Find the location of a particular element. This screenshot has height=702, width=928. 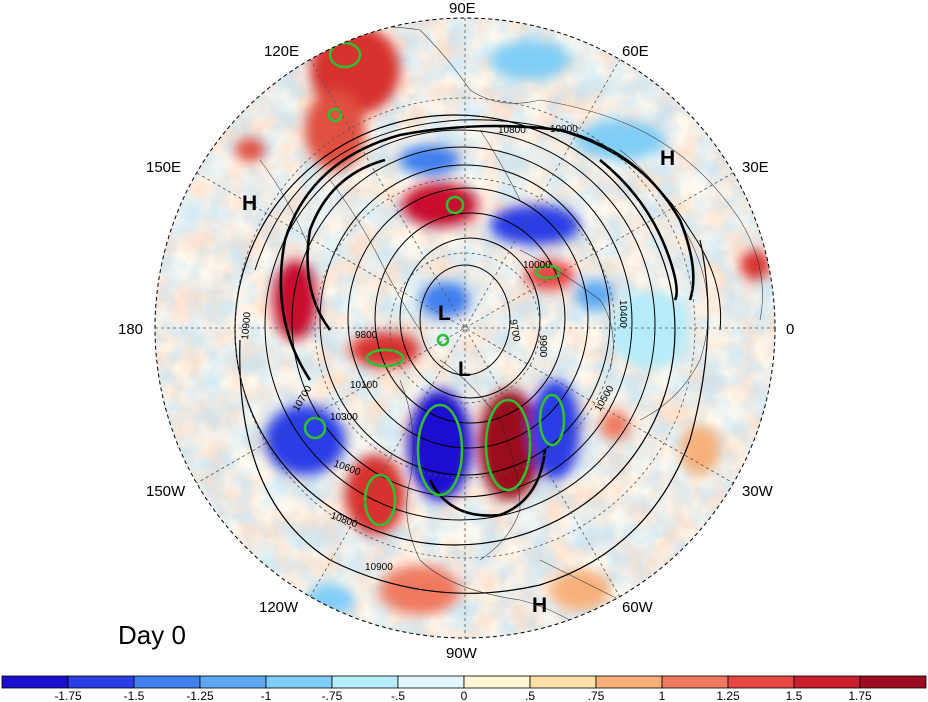

lon-label-150e: 150E is located at coordinates (163, 167).